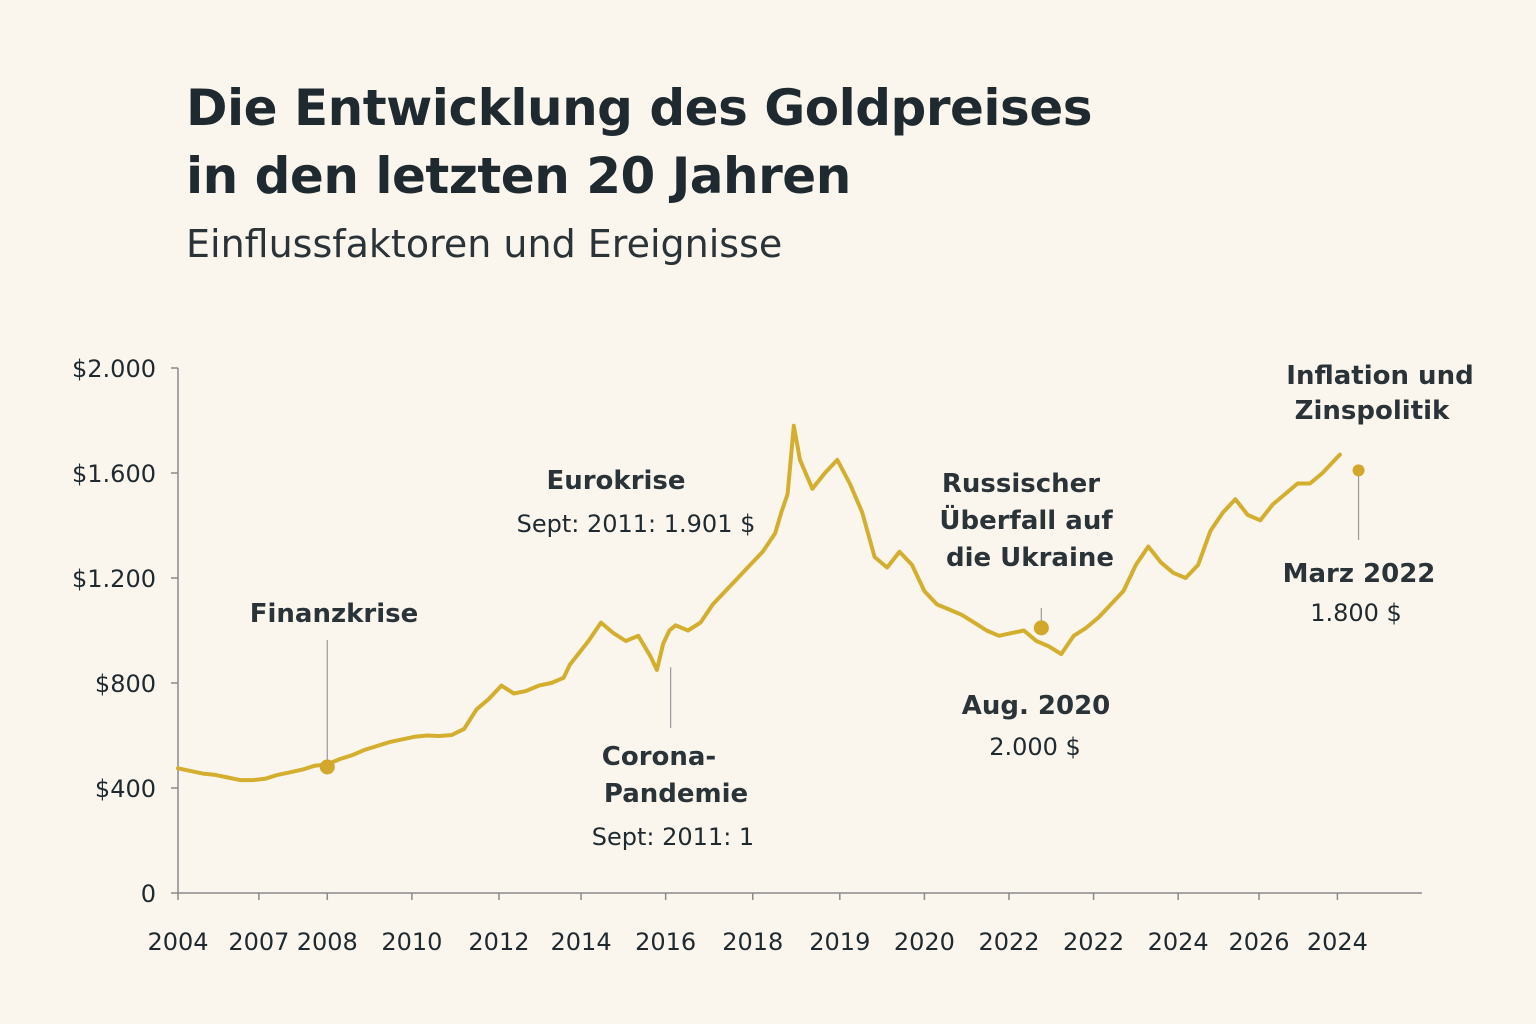  I want to click on x-tick-label: 2008, so click(327, 942).